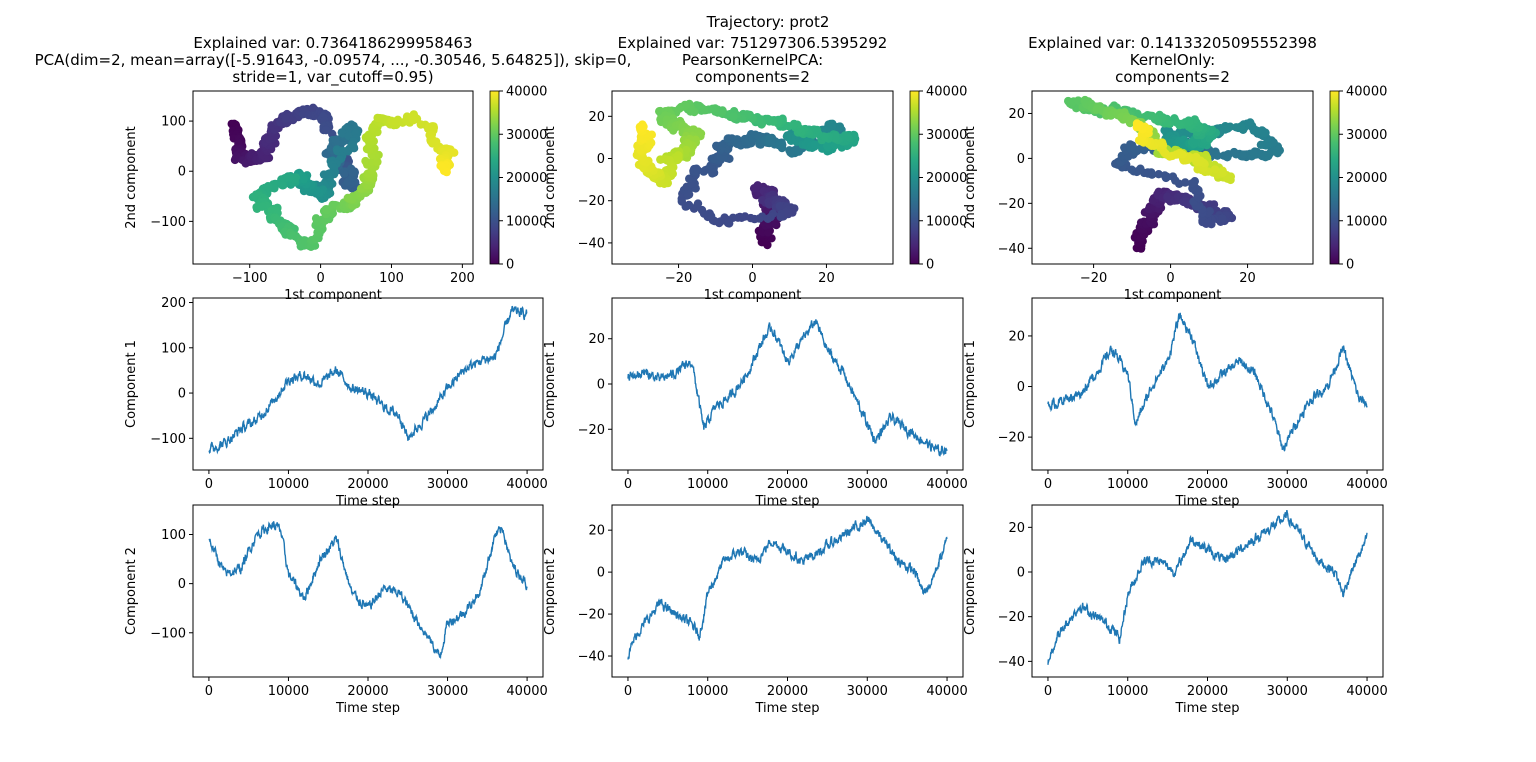 Image resolution: width=1536 pixels, height=762 pixels. Describe the element at coordinates (746, 174) in the screenshot. I see `s1-points` at that location.